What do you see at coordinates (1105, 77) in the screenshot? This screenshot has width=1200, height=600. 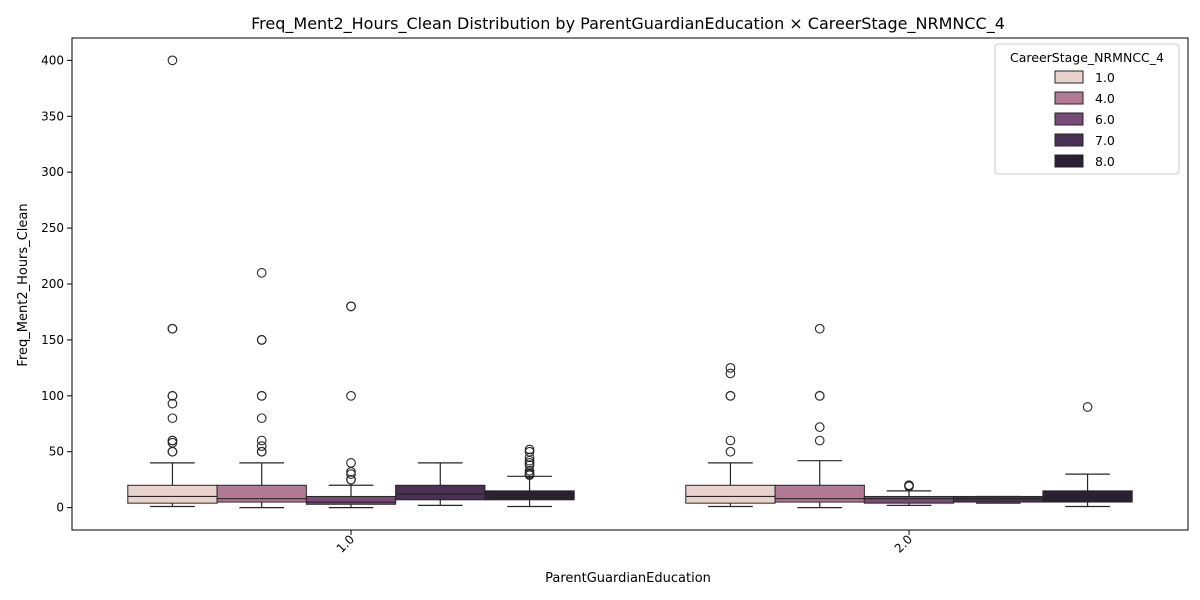 I see `legend-entry-1.0: 1.0` at bounding box center [1105, 77].